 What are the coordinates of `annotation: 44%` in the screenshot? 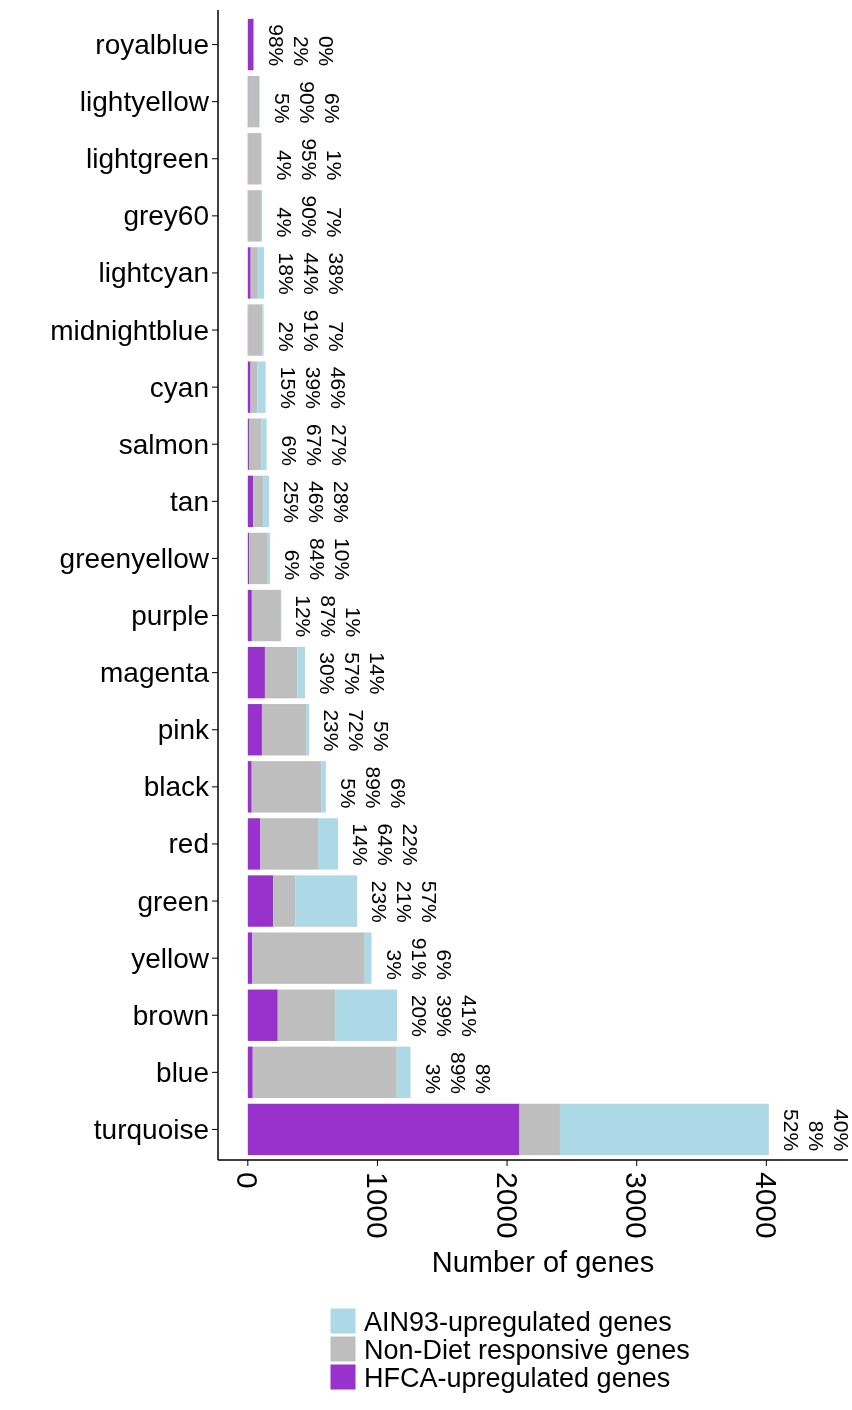 It's located at (312, 273).